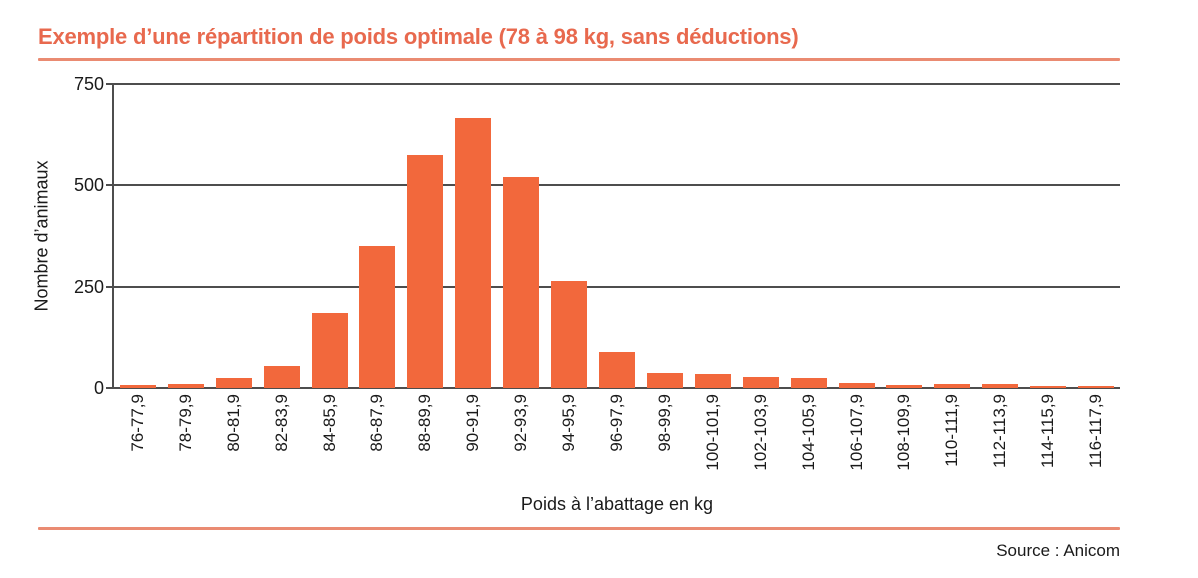 This screenshot has height=578, width=1198. Describe the element at coordinates (952, 430) in the screenshot. I see `x-tick-label: 110-111,9` at that location.